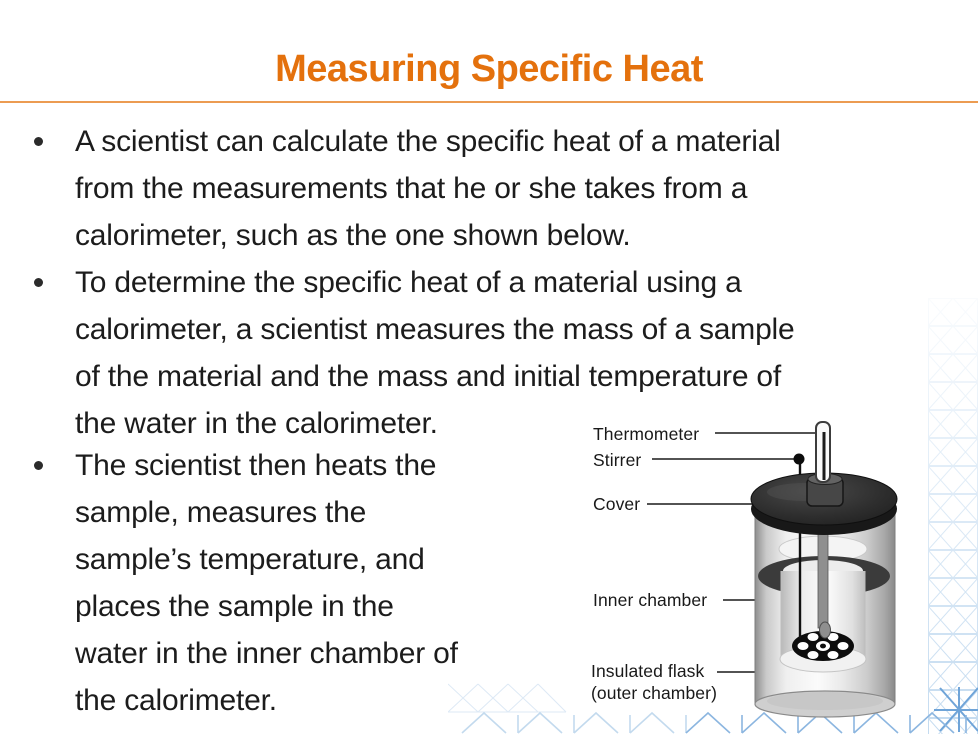  I want to click on page-title: Measuring Specific Heat, so click(489, 69).